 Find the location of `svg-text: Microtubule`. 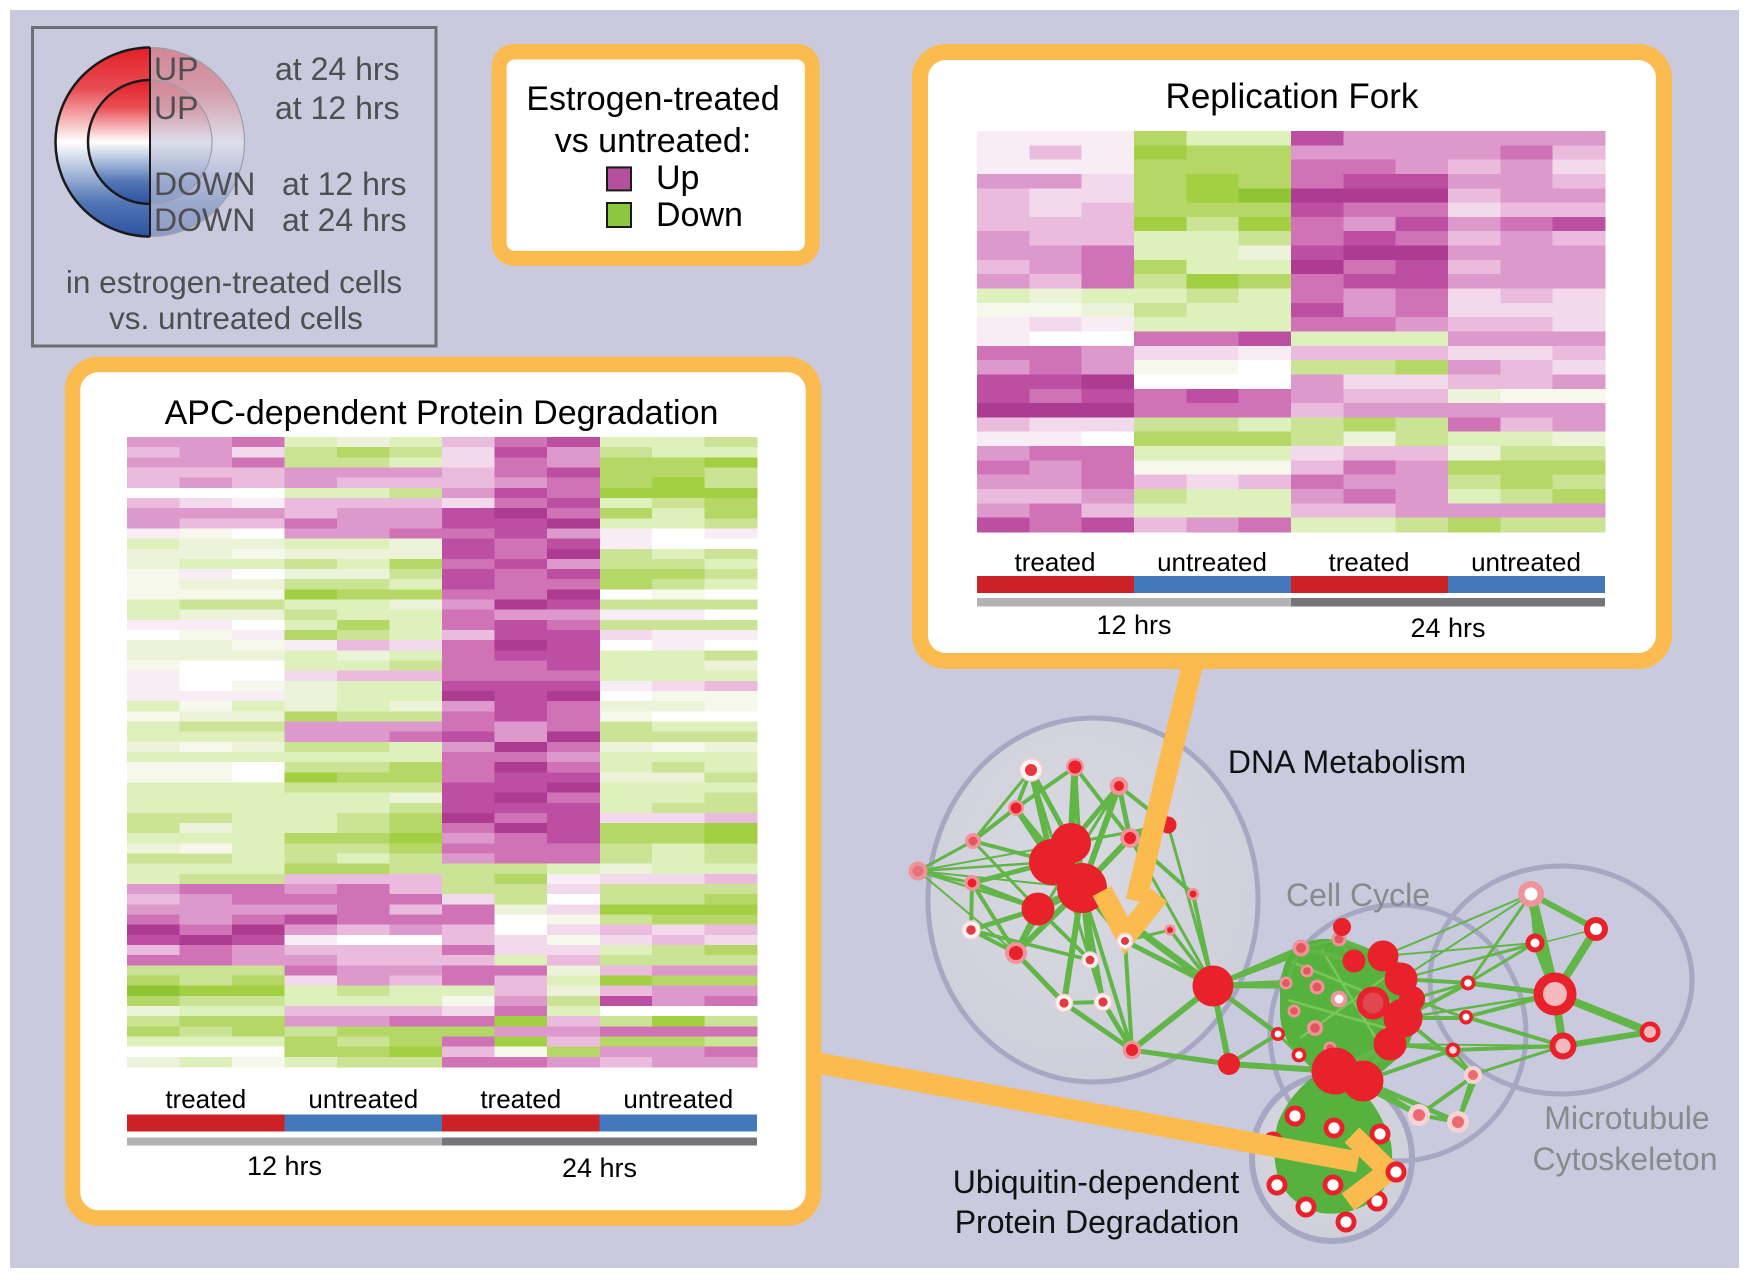

svg-text: Microtubule is located at coordinates (1626, 1118).